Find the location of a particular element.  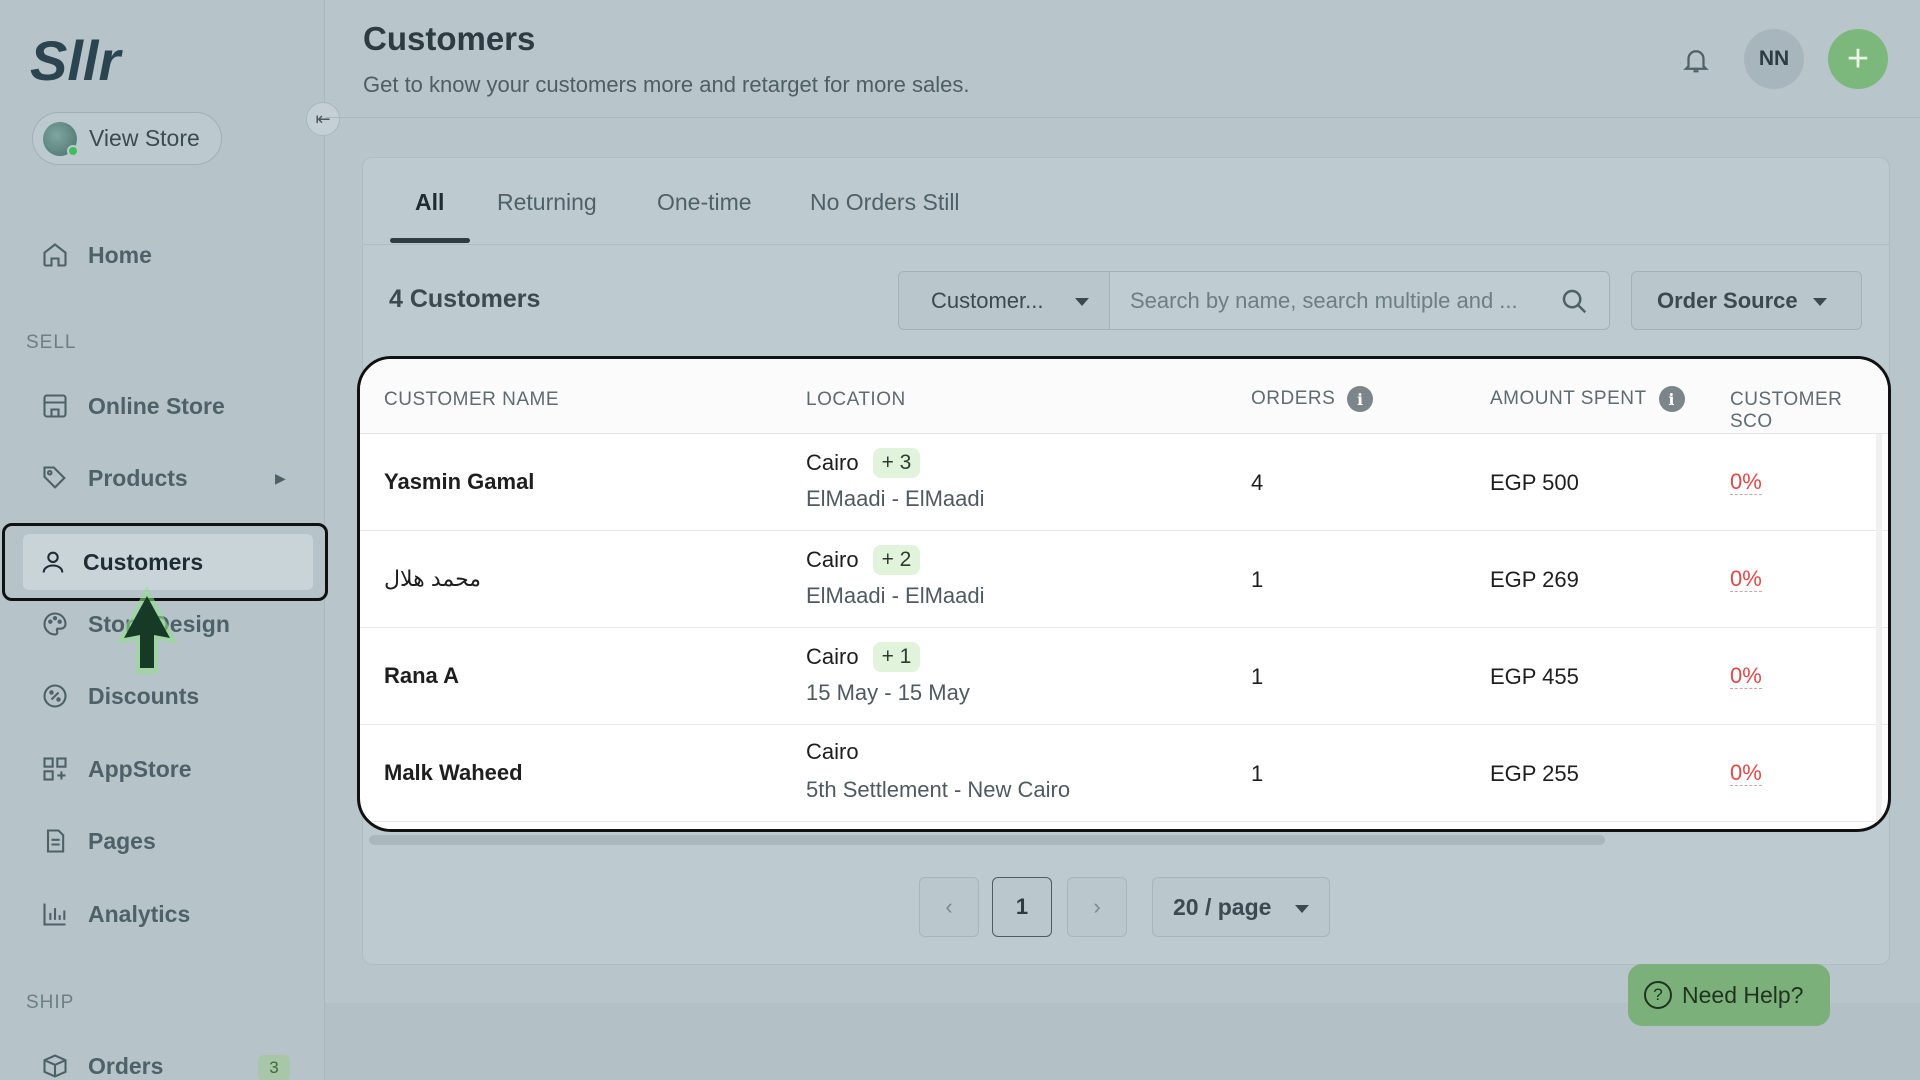

sidebar-item-pages: Pages is located at coordinates (97, 841).